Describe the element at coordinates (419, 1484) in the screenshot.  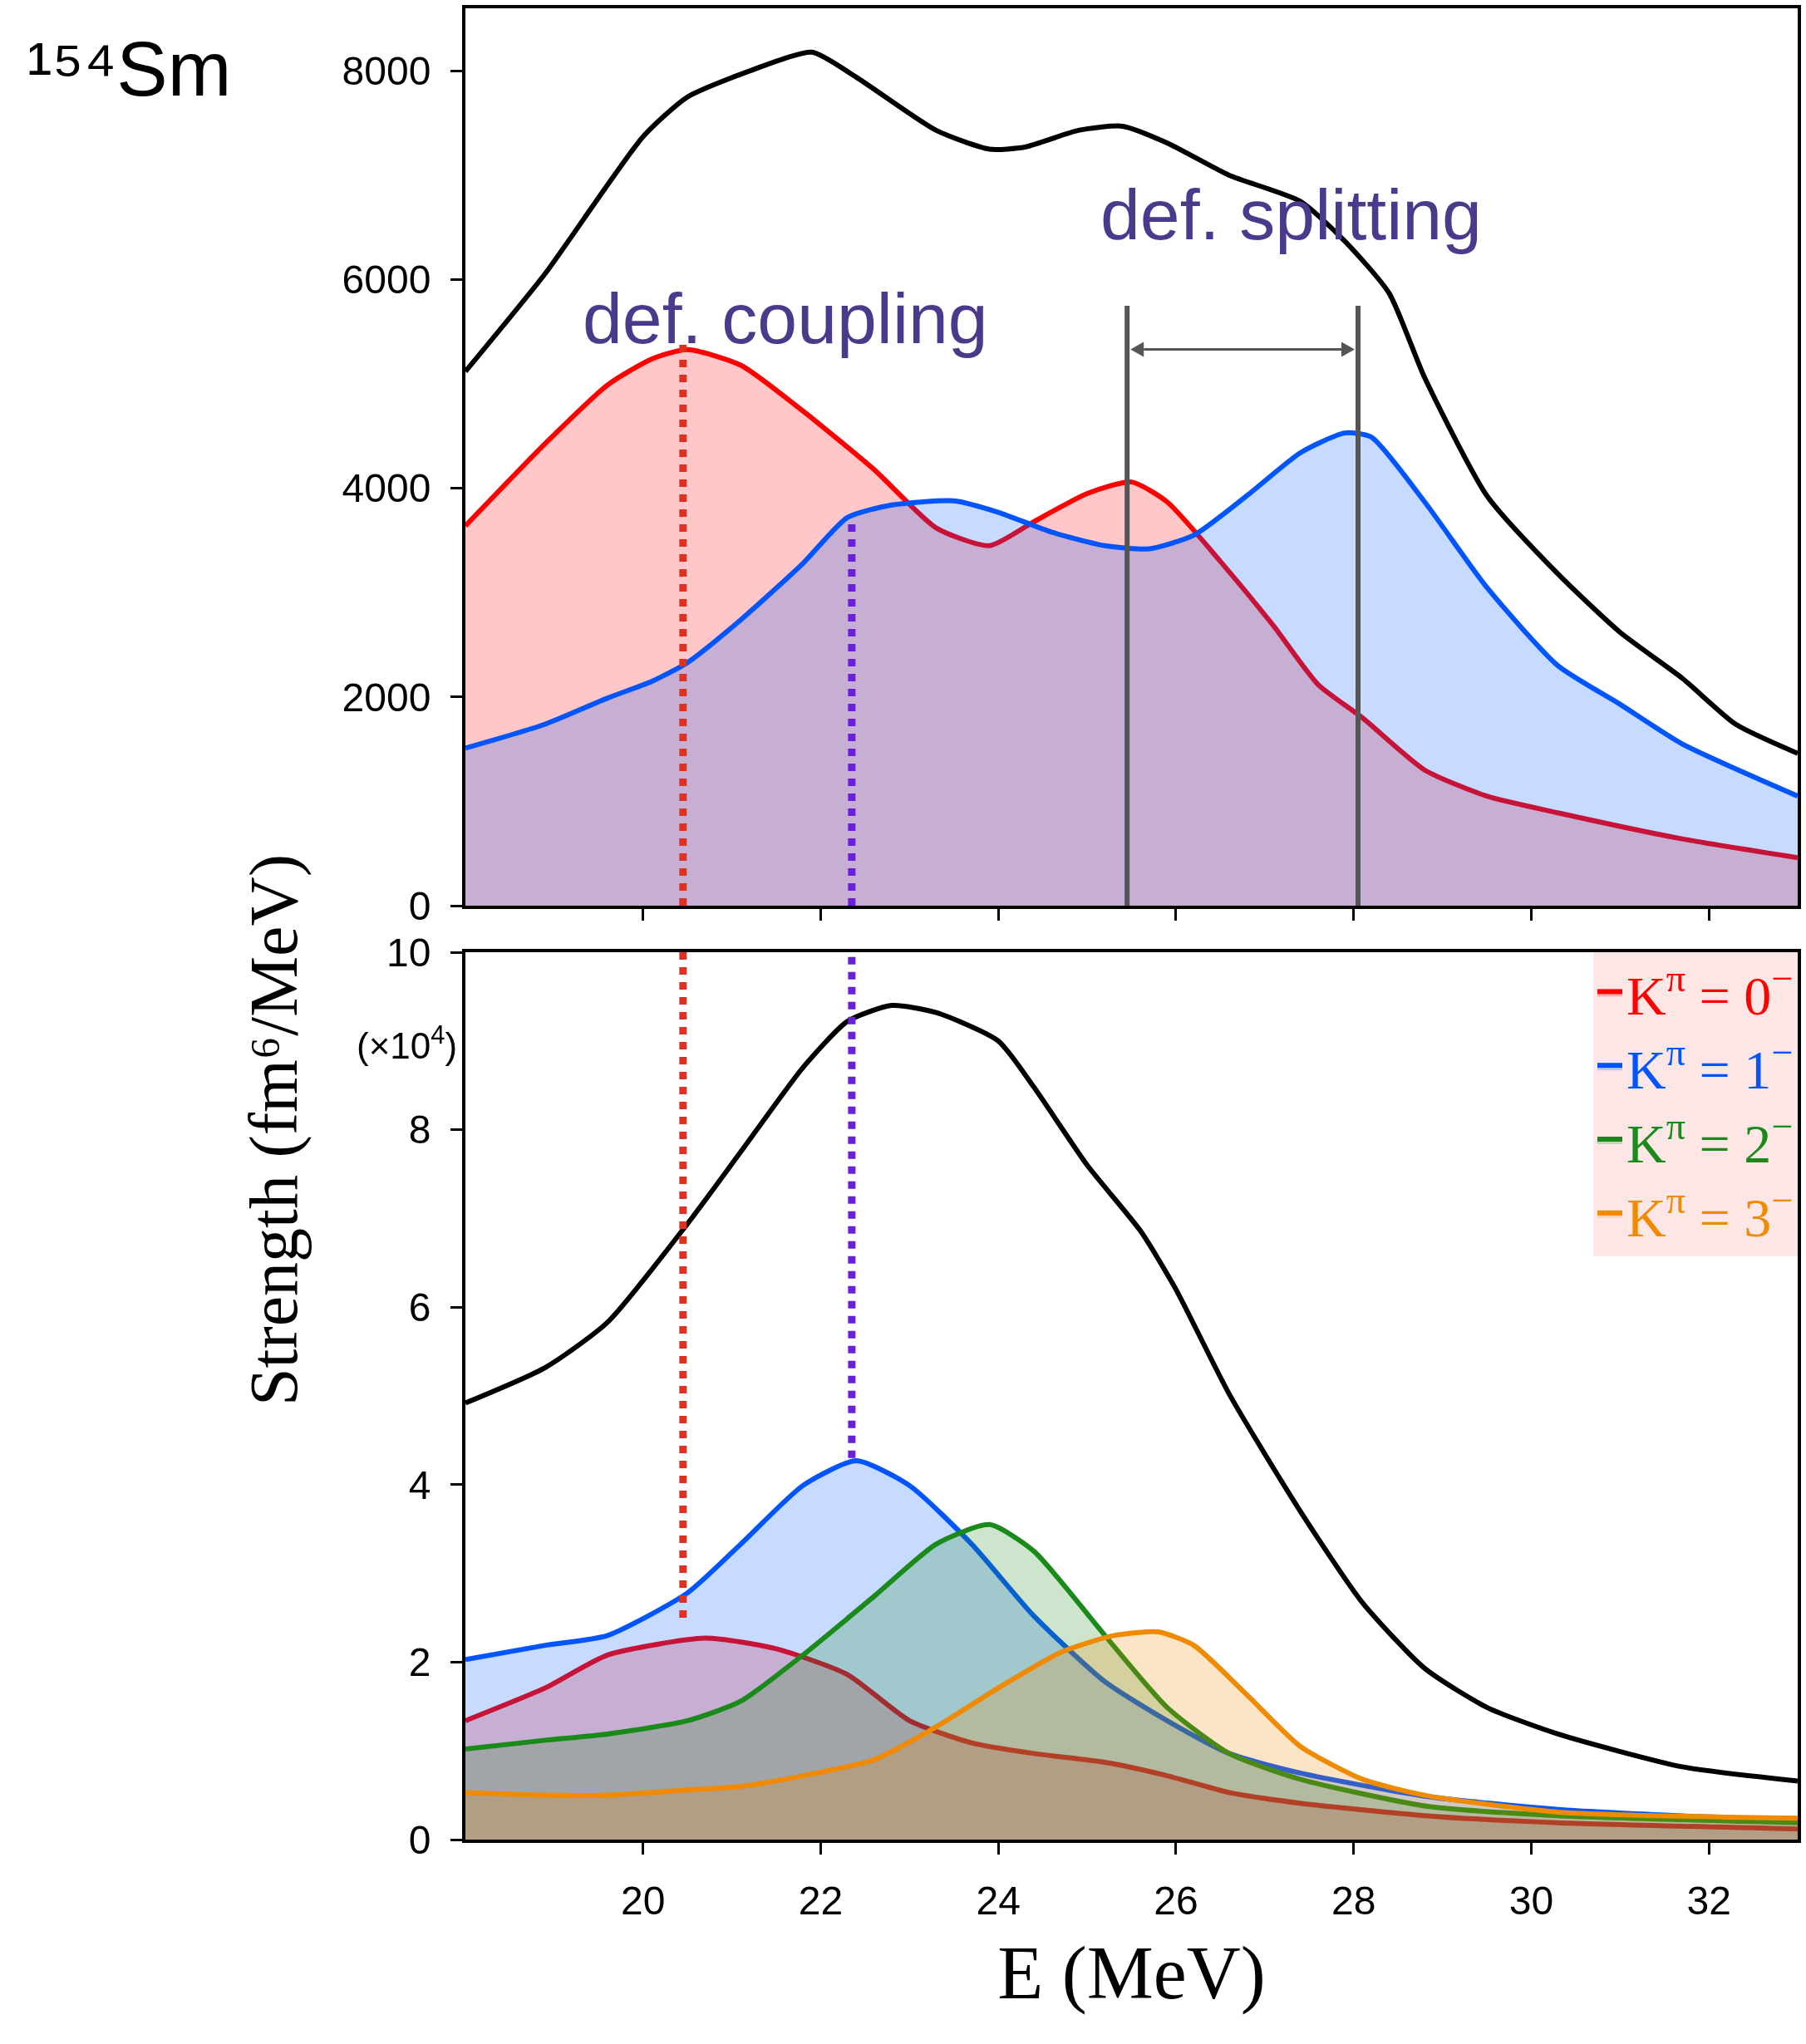
I see `y-tick-label: 4` at that location.